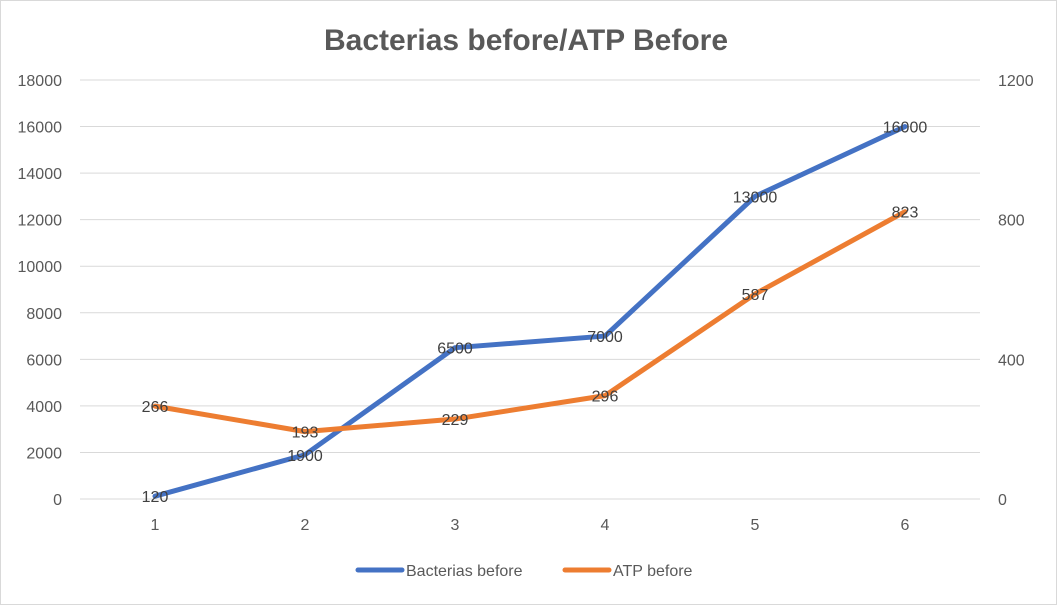  Describe the element at coordinates (605, 337) in the screenshot. I see `data-label: 7000` at that location.